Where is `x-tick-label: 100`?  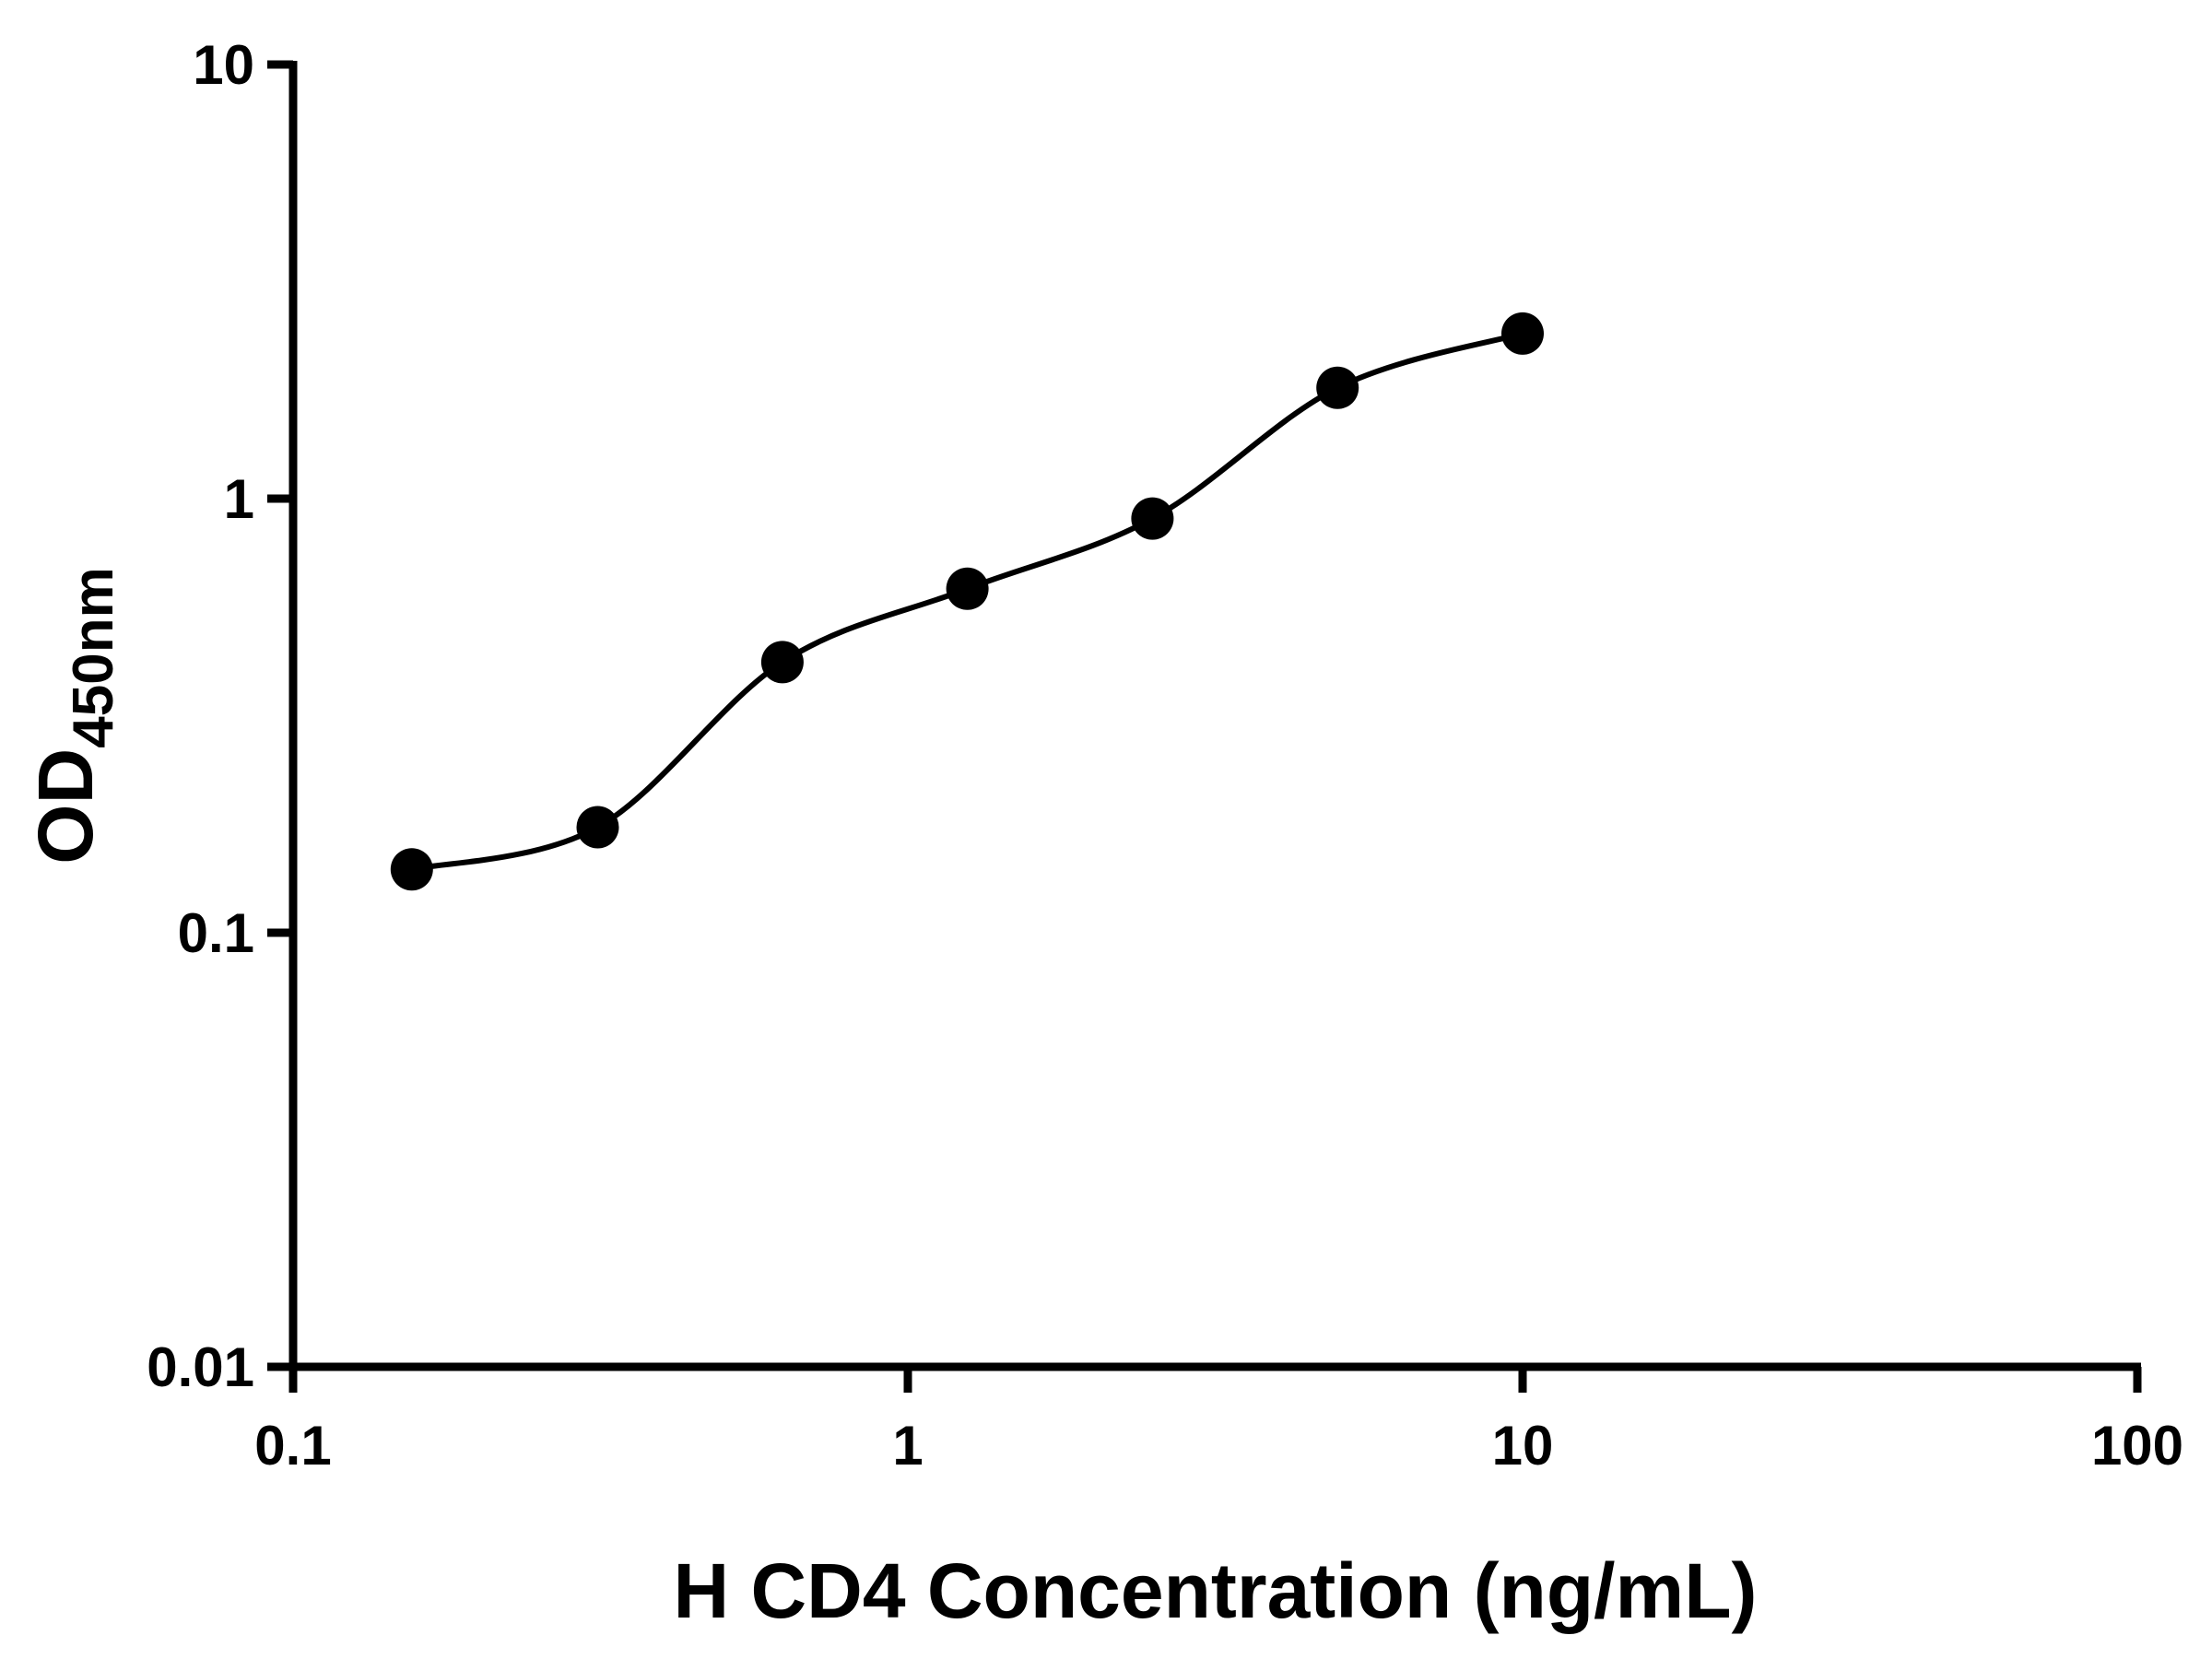
x-tick-label: 100 is located at coordinates (2137, 1446).